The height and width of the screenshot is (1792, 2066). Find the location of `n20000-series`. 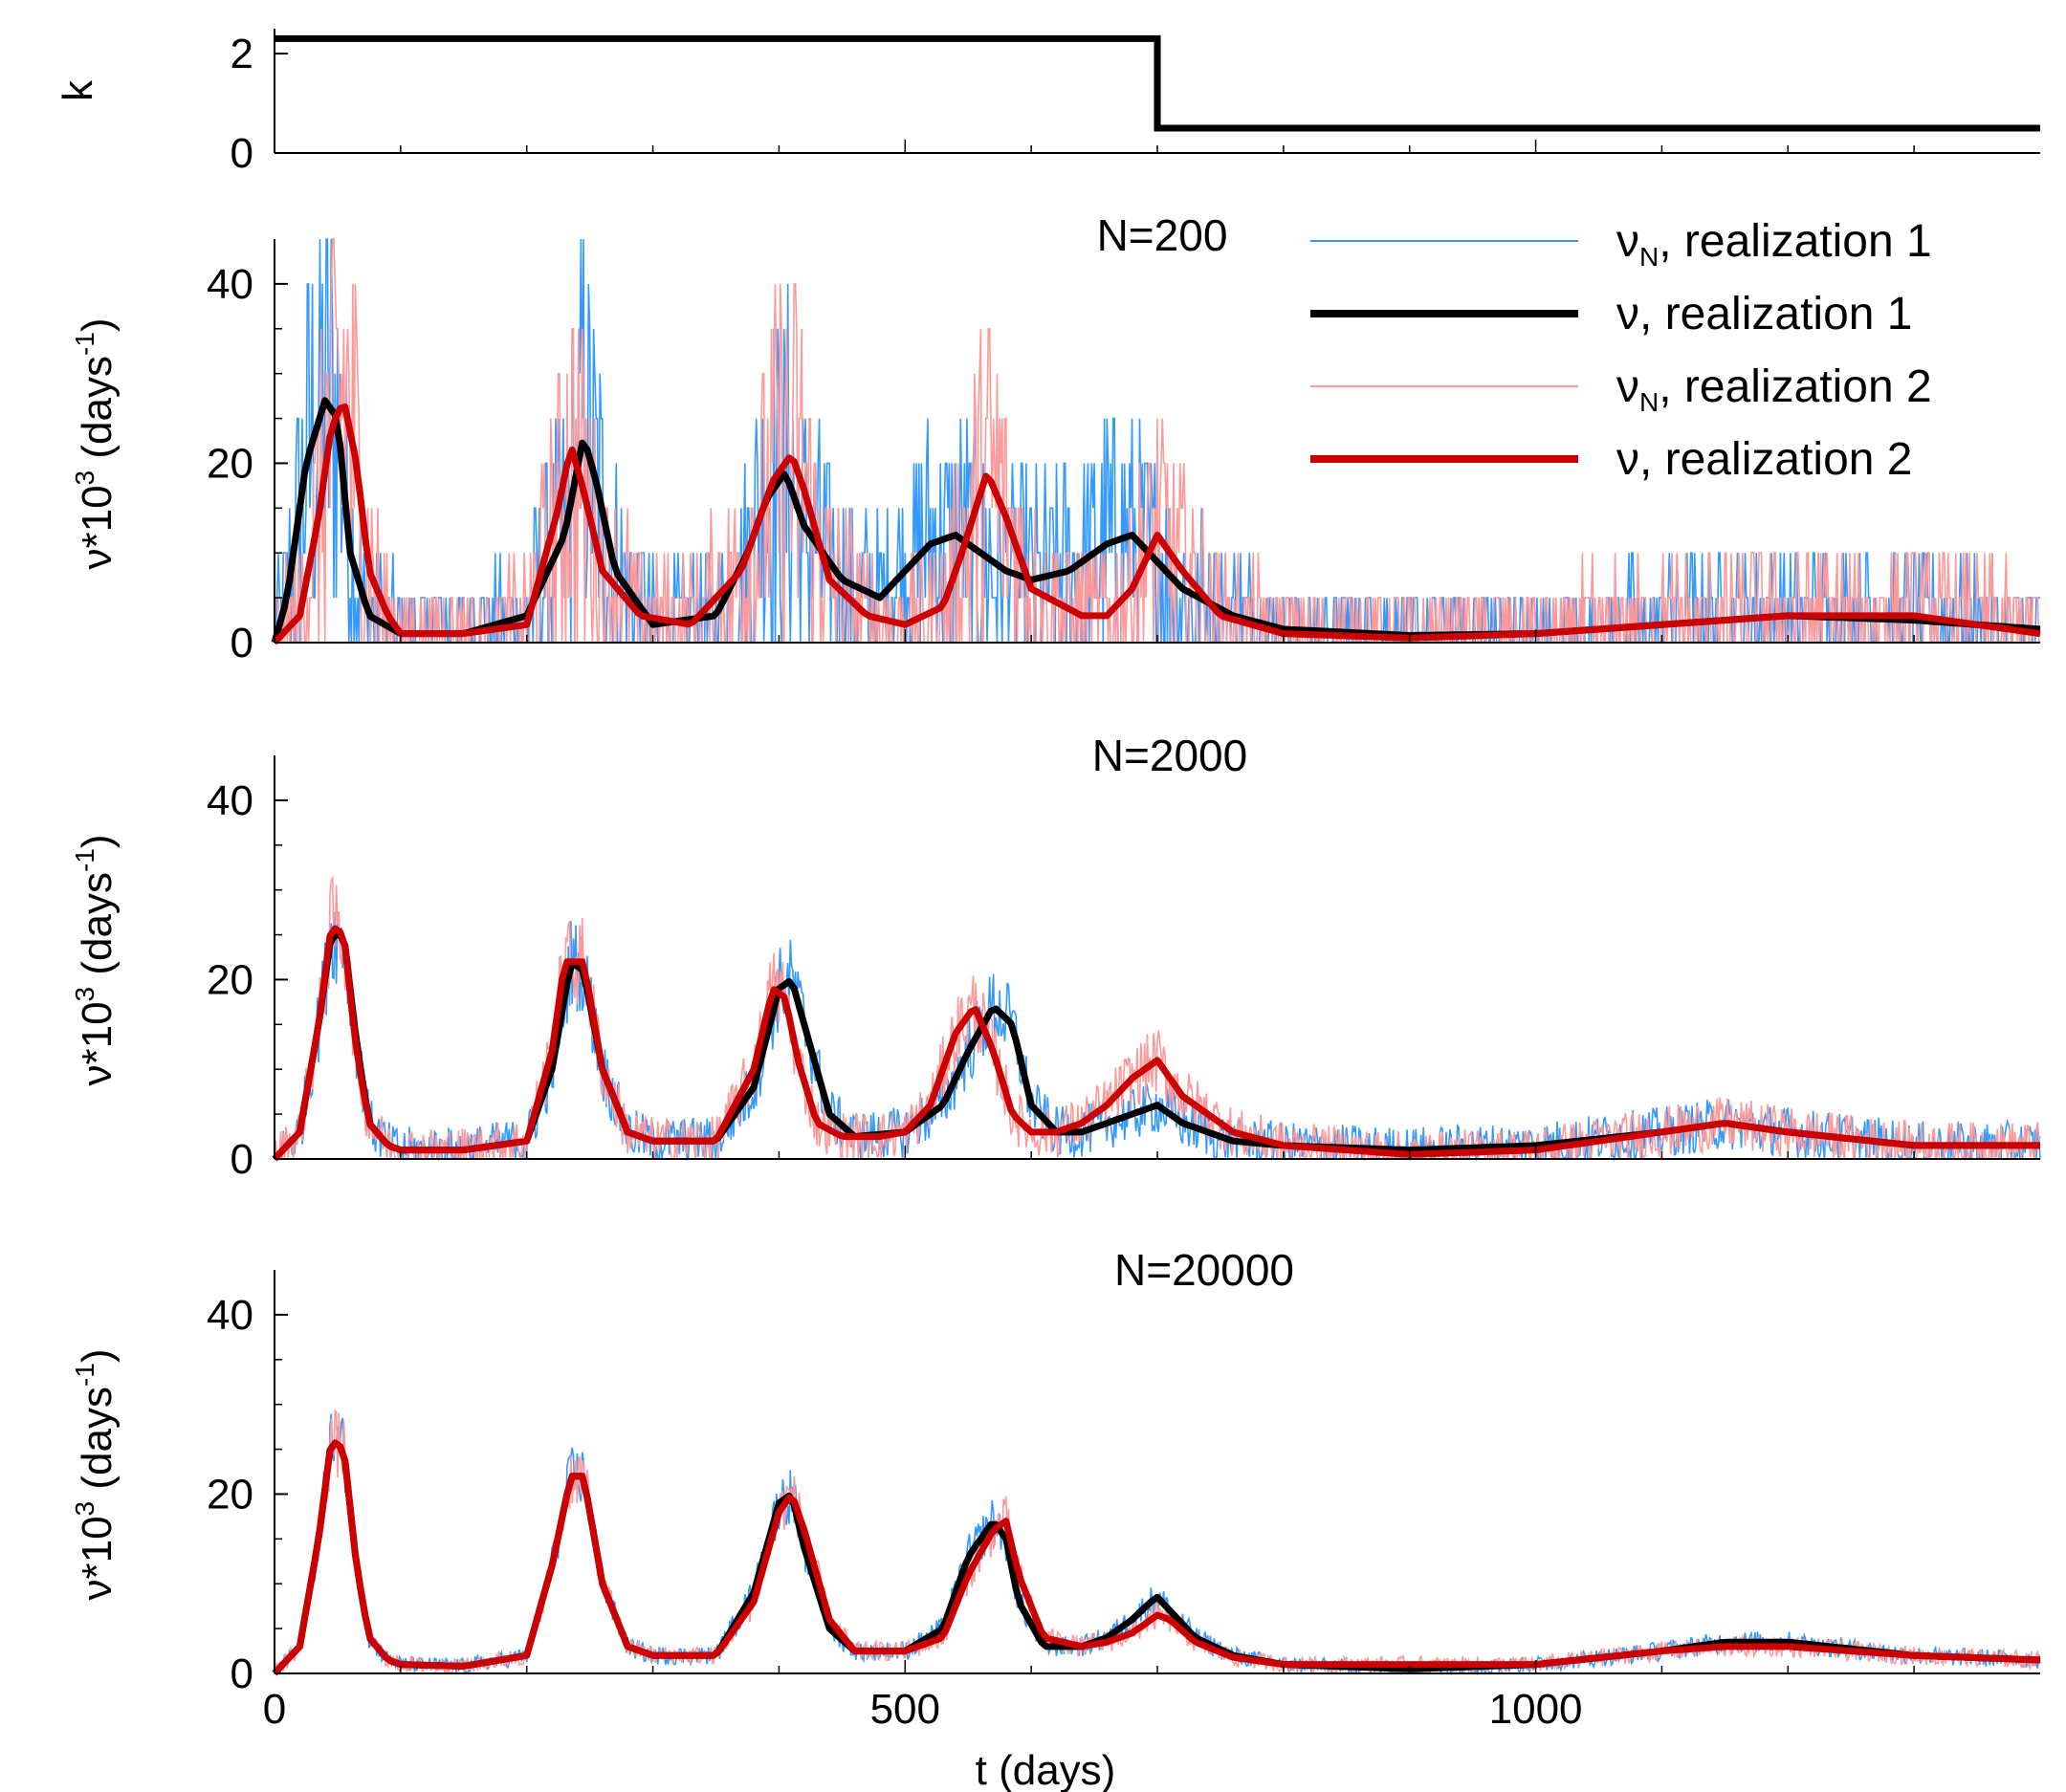

n20000-series is located at coordinates (1156, 1542).